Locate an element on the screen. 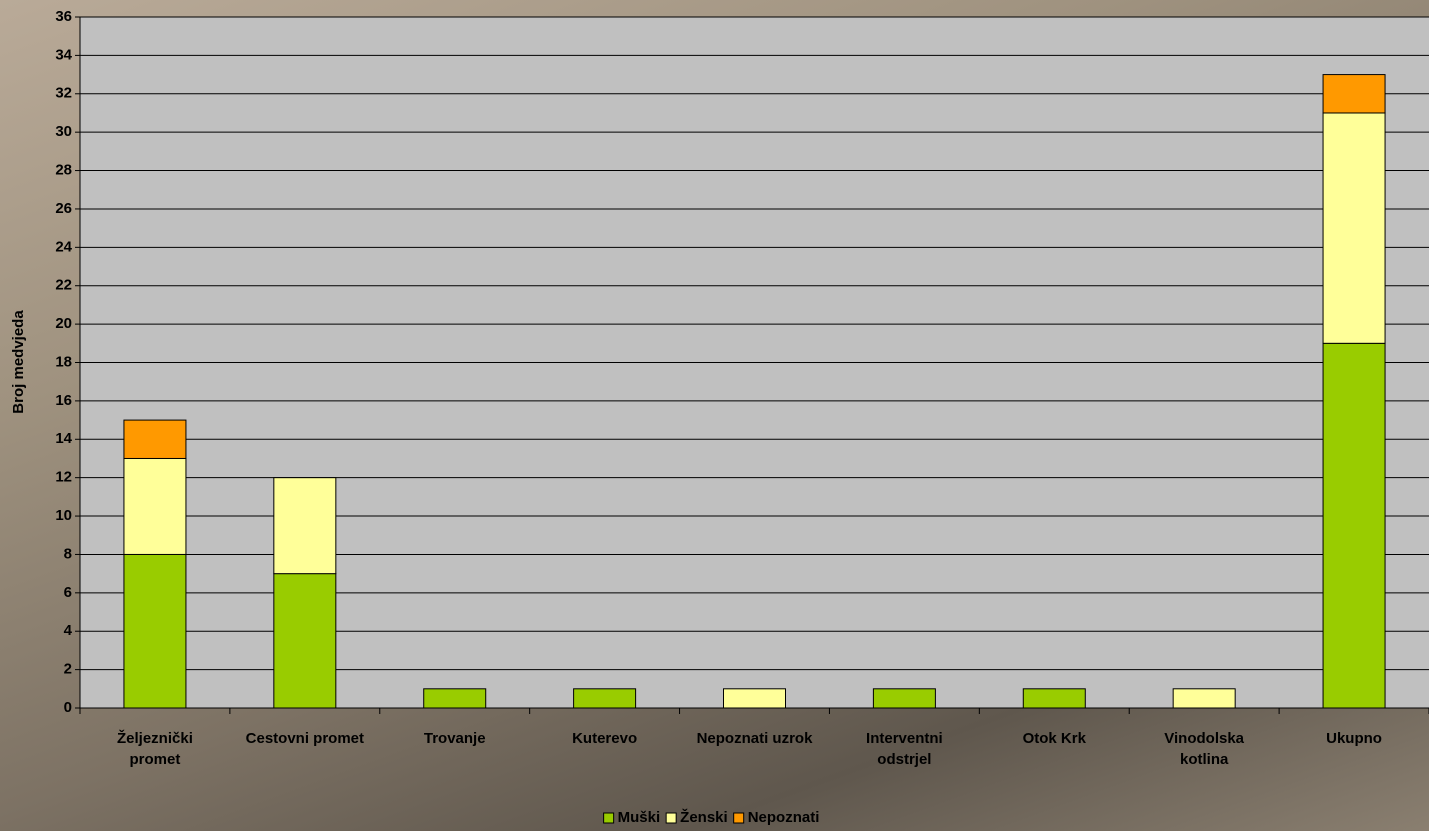  y-tick-label: 18 is located at coordinates (63, 361).